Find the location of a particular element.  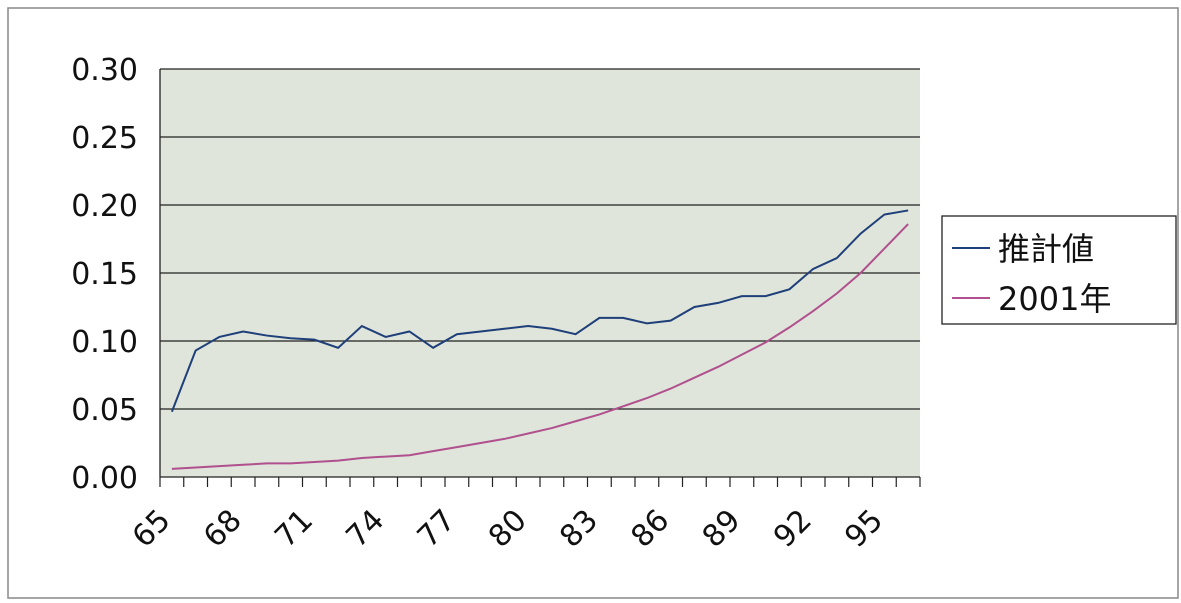

y-tick-label: 0.05 is located at coordinates (104, 410).